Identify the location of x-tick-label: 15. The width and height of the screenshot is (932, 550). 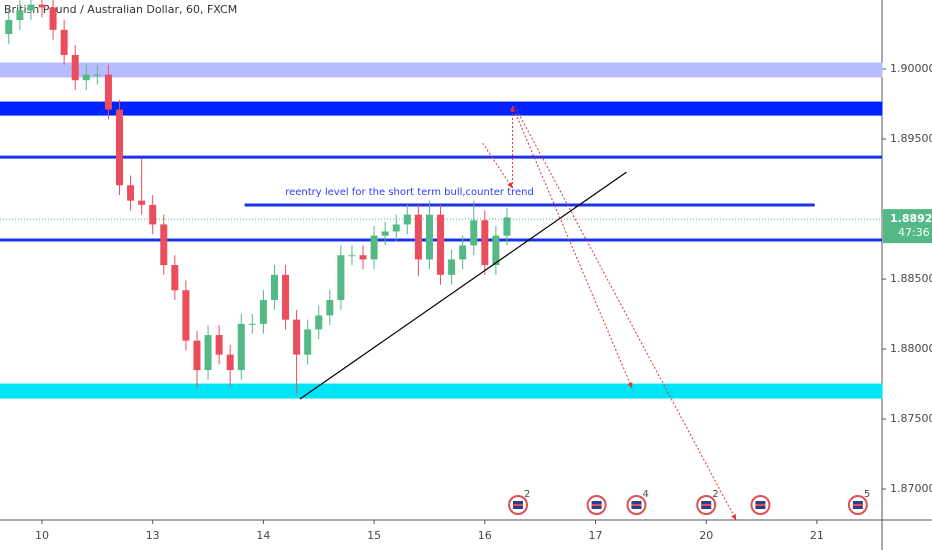
(374, 535).